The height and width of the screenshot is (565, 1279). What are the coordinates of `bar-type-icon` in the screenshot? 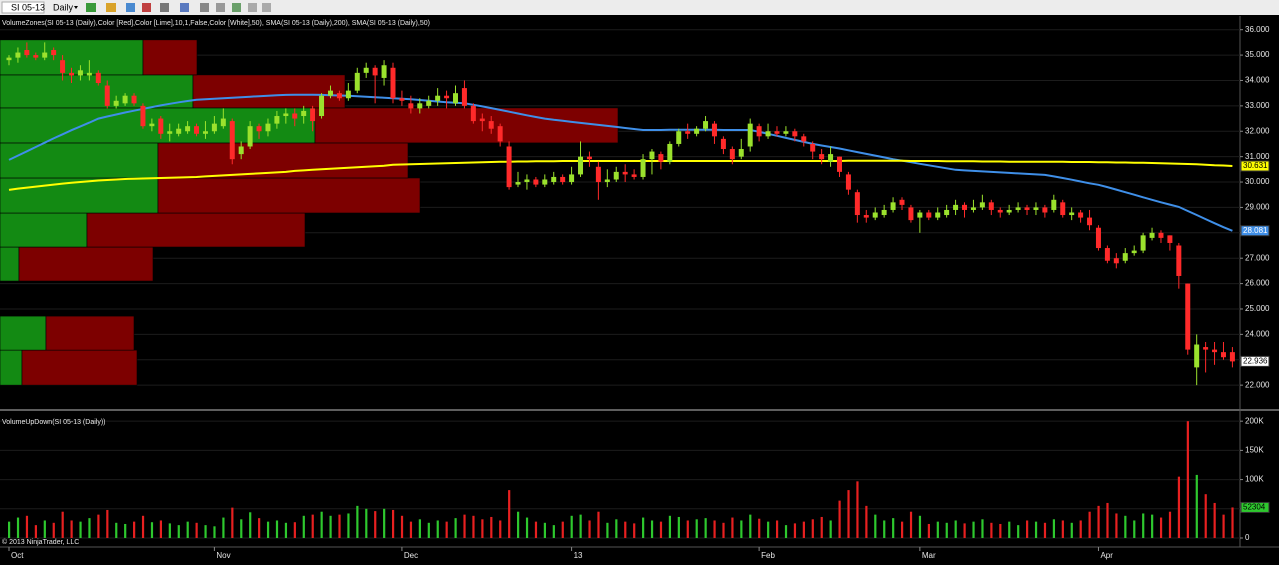 It's located at (91, 7).